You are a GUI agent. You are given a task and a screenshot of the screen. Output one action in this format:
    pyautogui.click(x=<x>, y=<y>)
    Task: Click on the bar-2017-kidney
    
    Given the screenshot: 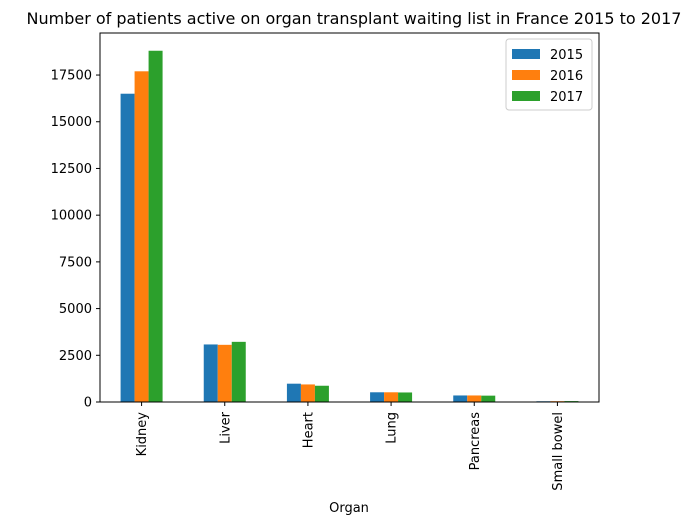 What is the action you would take?
    pyautogui.click(x=155, y=226)
    